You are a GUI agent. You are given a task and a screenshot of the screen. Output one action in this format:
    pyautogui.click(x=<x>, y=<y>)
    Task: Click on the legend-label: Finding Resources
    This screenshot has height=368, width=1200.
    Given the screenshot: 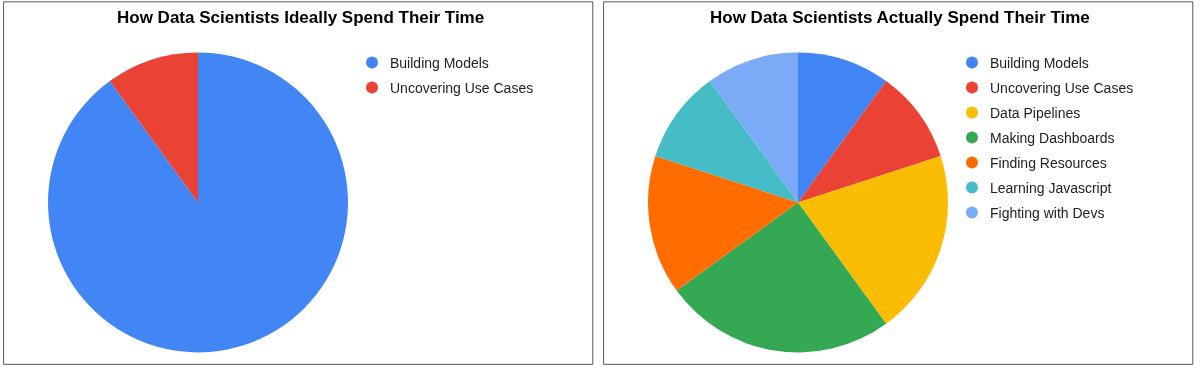 What is the action you would take?
    pyautogui.click(x=1048, y=163)
    